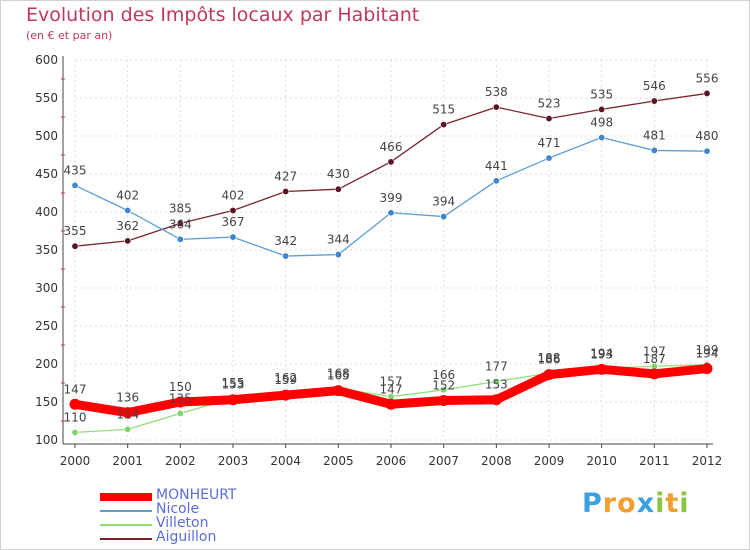 This screenshot has height=550, width=750. What do you see at coordinates (46, 440) in the screenshot?
I see `y-tick-label: 100` at bounding box center [46, 440].